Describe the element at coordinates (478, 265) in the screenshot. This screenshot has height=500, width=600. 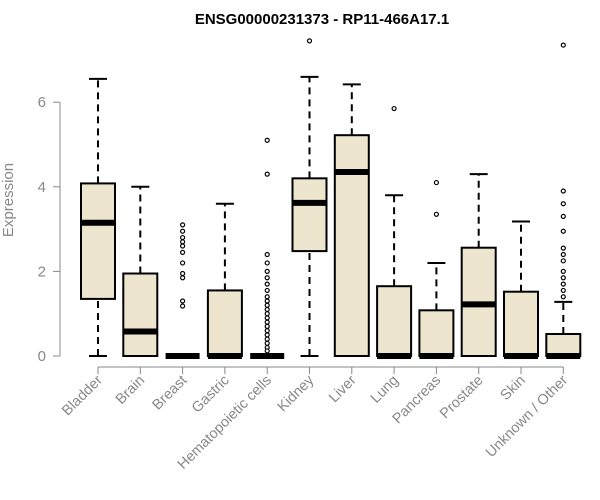
I see `box-prostate` at that location.